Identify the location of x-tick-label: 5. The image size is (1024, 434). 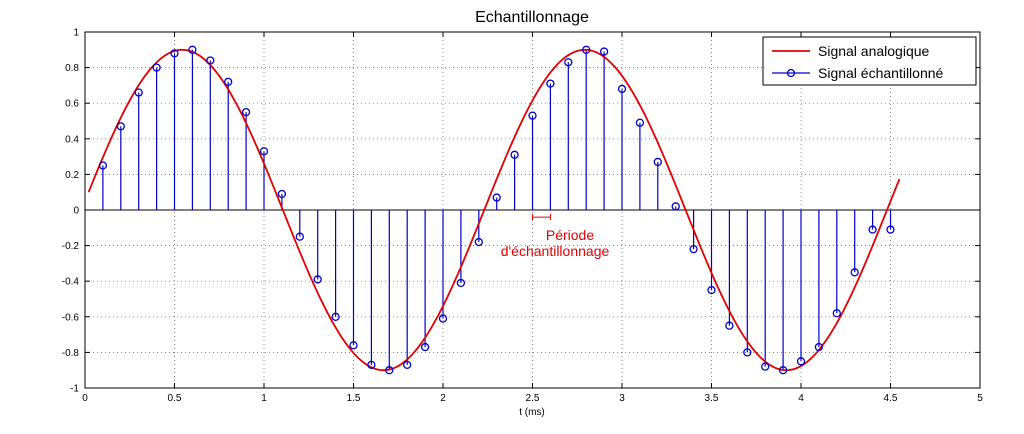
(980, 398).